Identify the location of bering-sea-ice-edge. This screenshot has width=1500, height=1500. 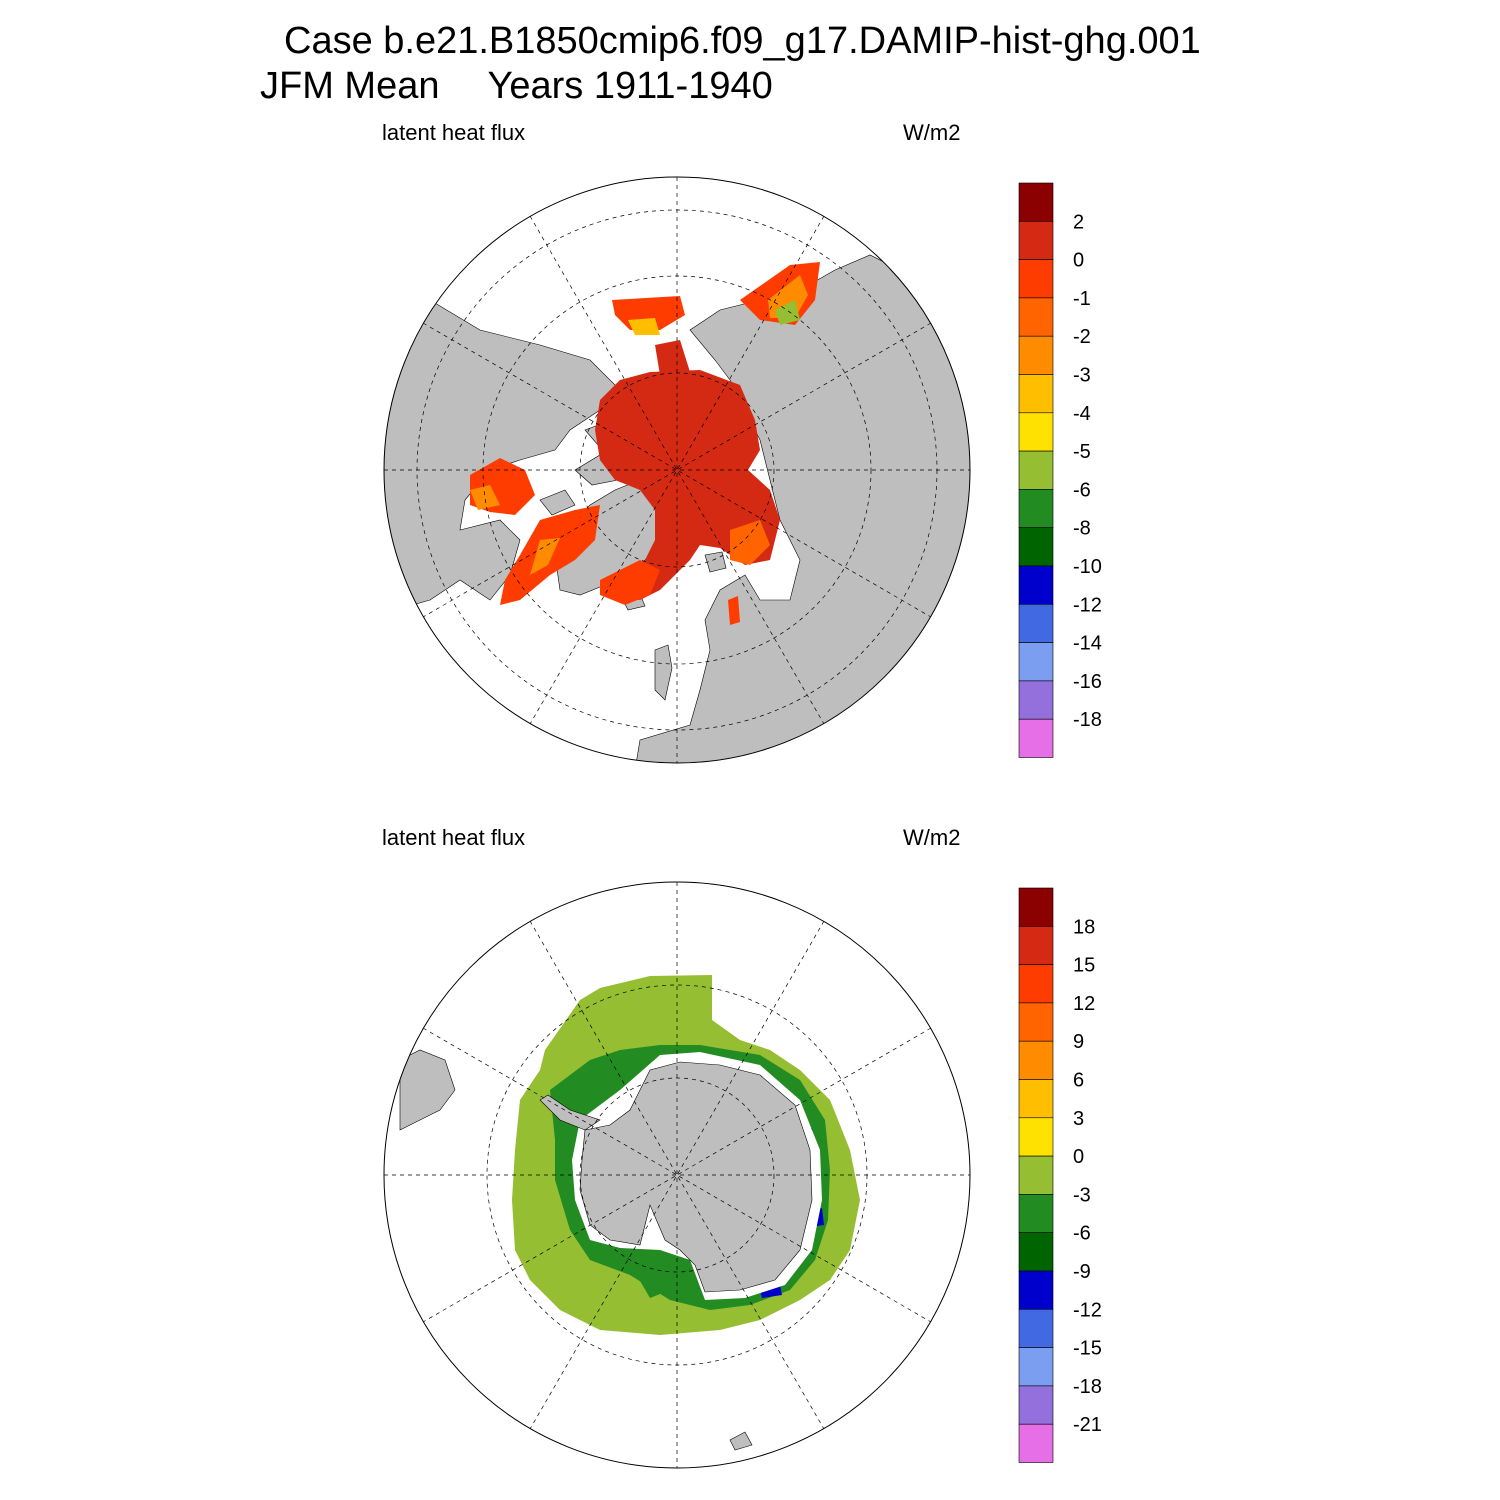
(644, 326).